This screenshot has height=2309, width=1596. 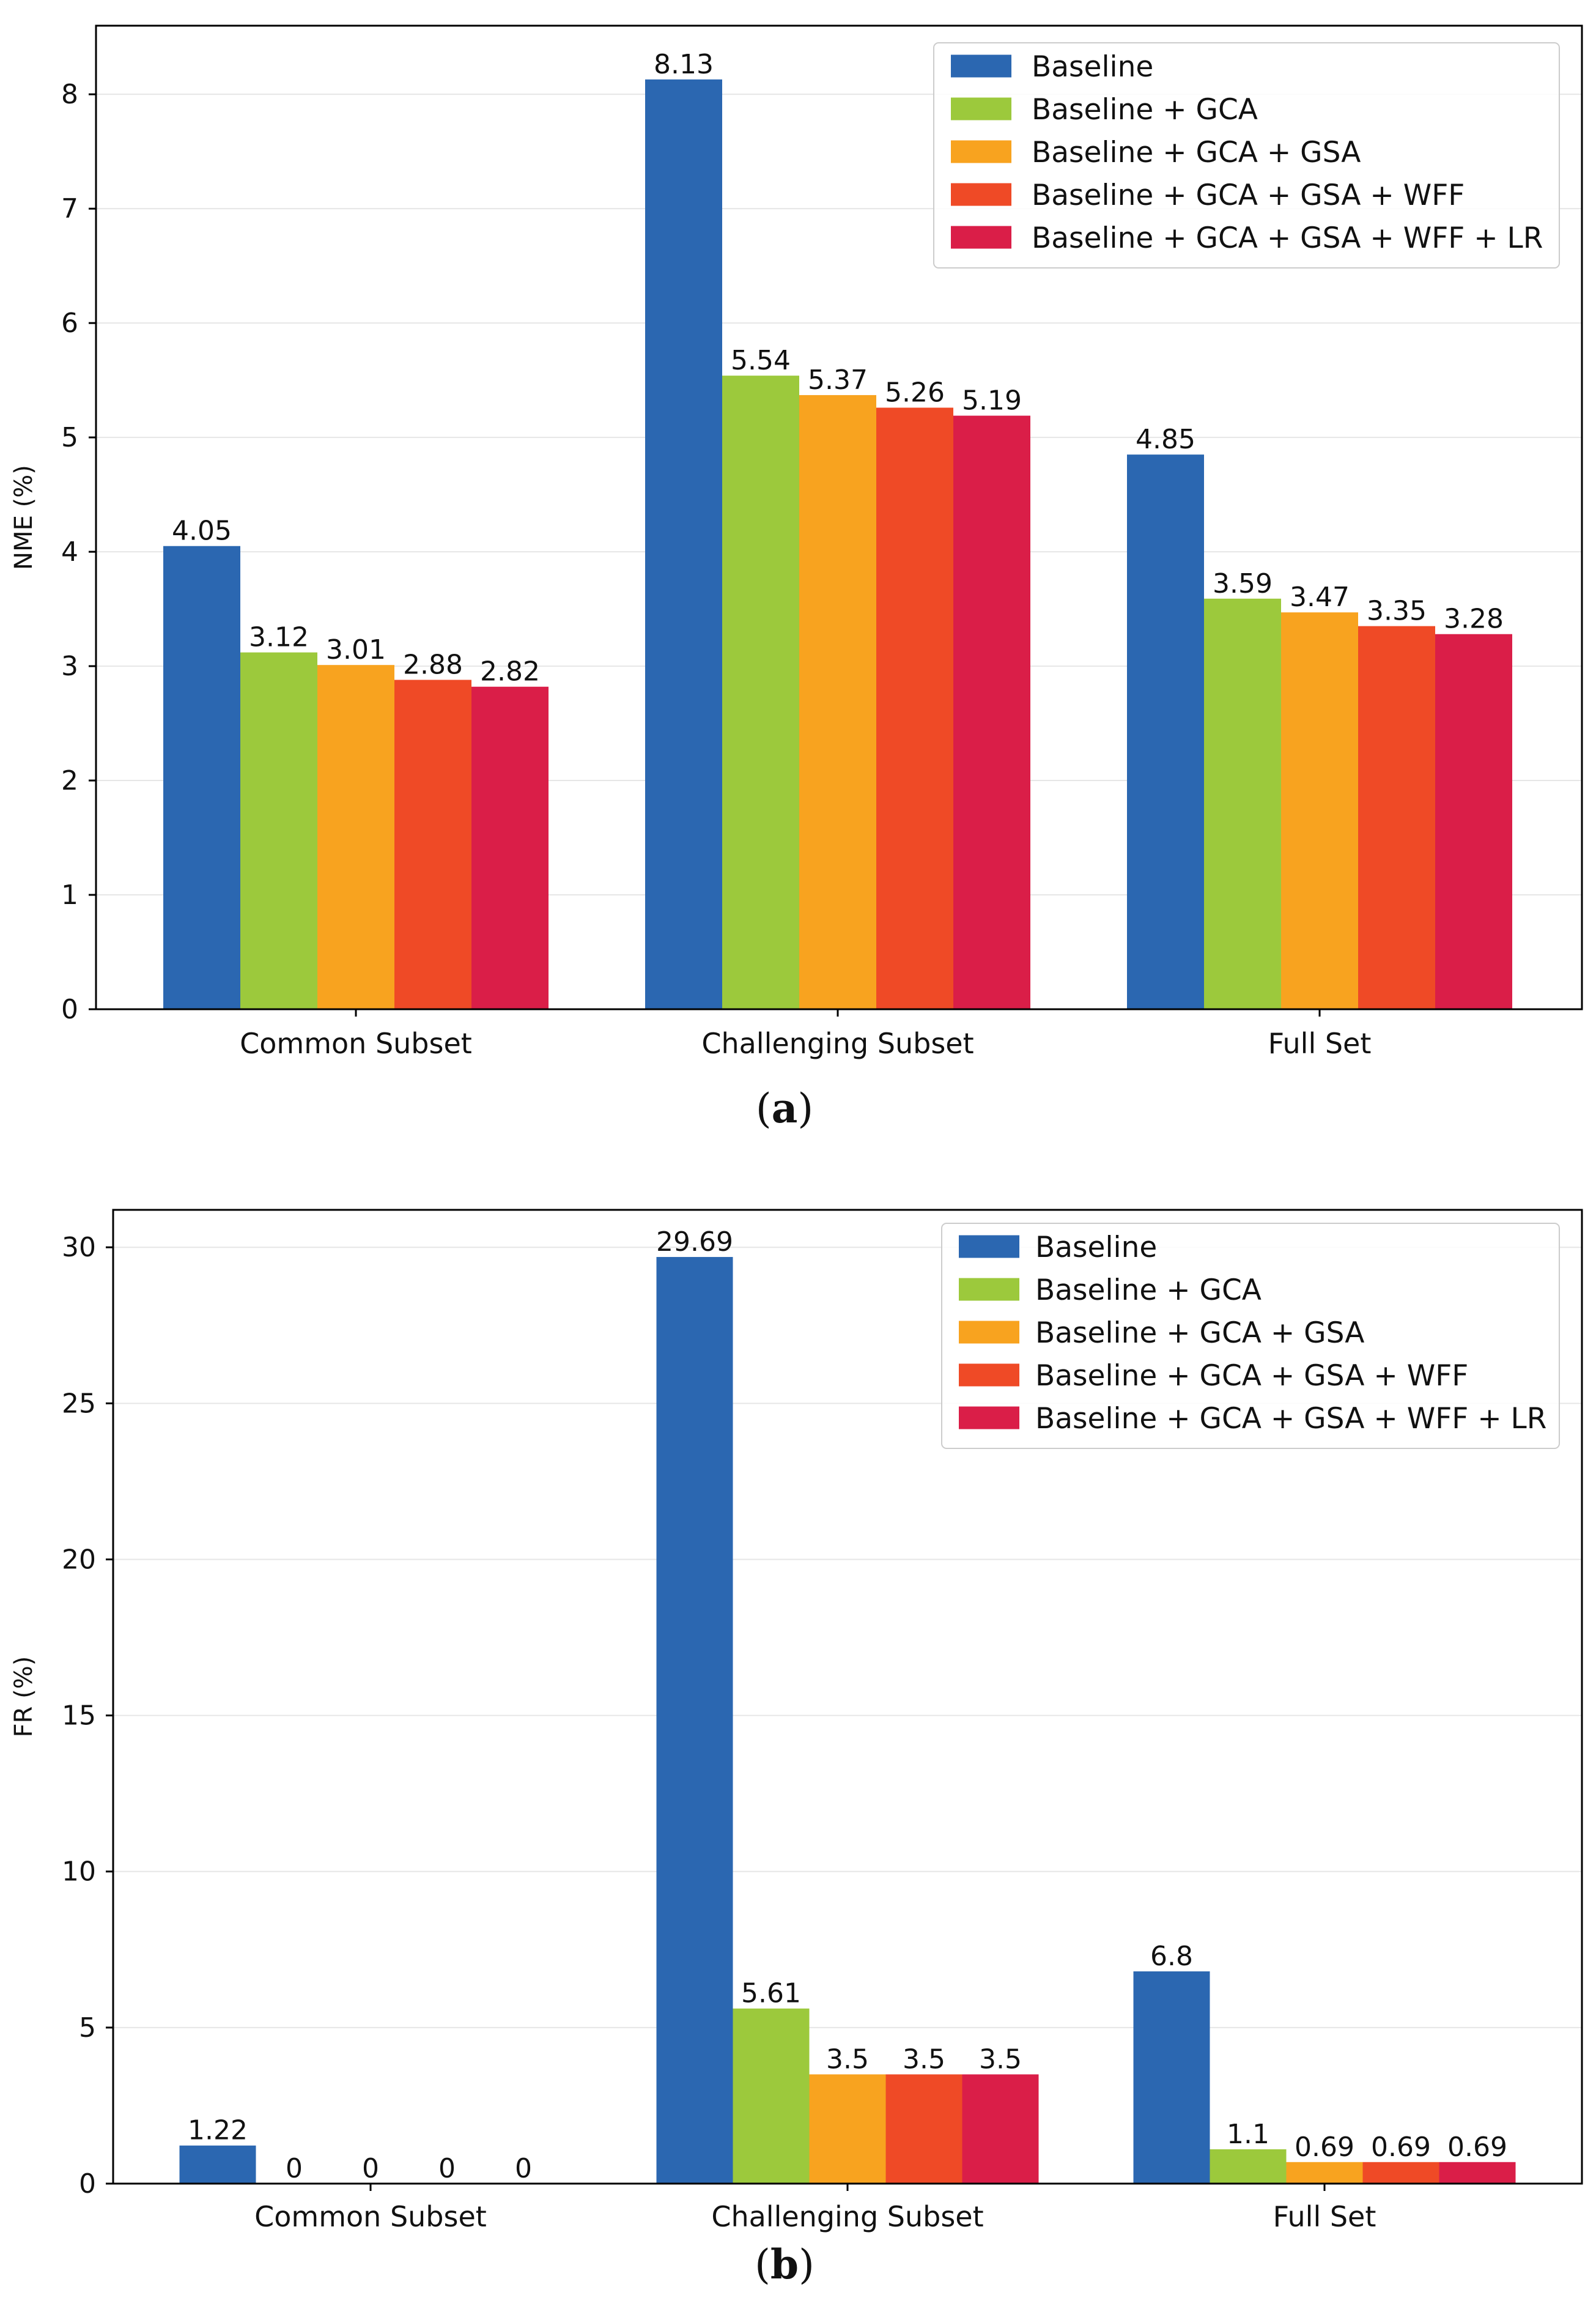 I want to click on bar-value-label: 29.69, so click(x=694, y=1242).